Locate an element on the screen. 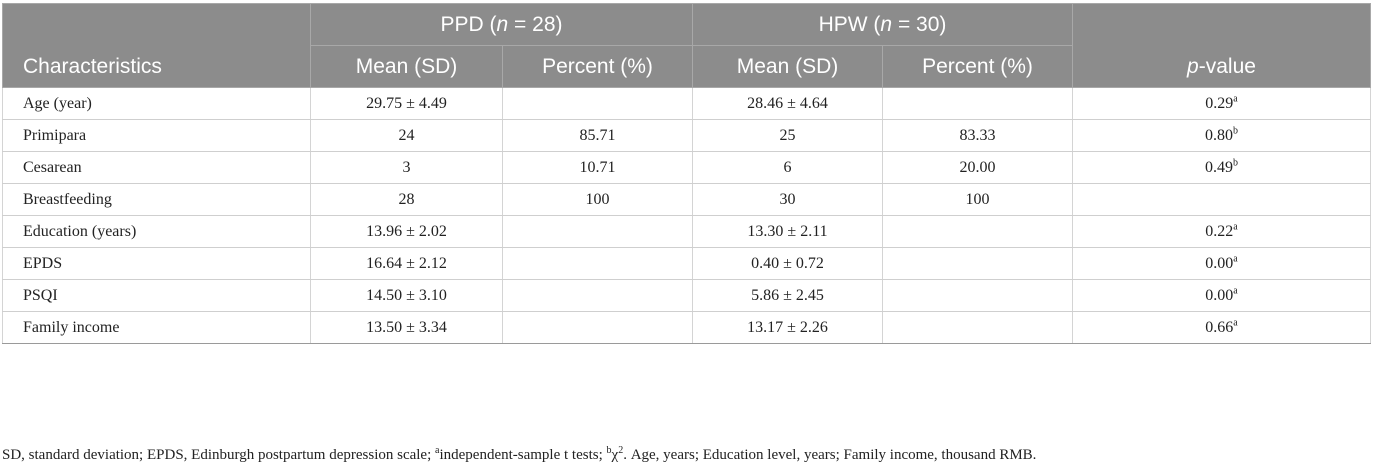 This screenshot has width=1375, height=472. pvalue-cell-text: 0.22 is located at coordinates (1219, 231).